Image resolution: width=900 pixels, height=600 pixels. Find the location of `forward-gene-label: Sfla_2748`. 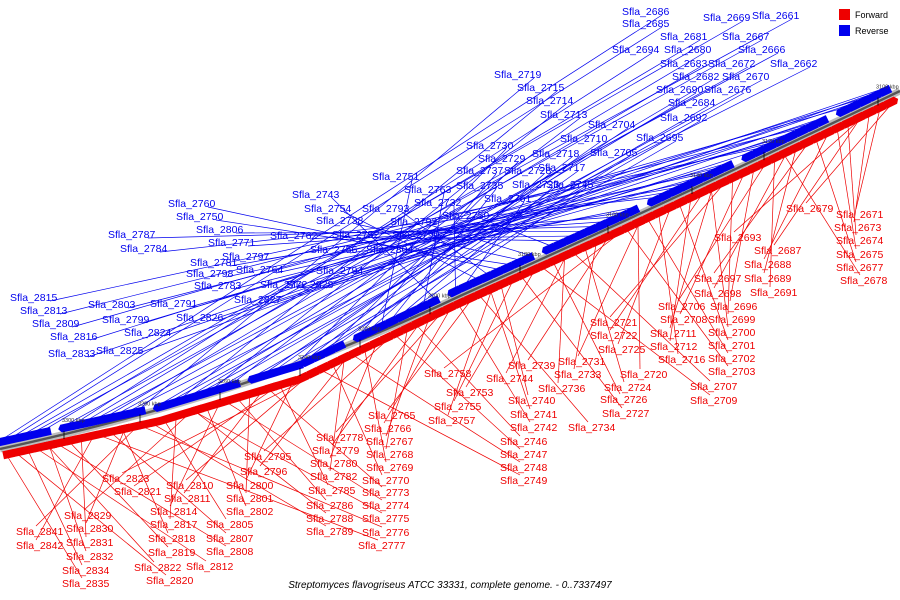

forward-gene-label: Sfla_2748 is located at coordinates (523, 468).